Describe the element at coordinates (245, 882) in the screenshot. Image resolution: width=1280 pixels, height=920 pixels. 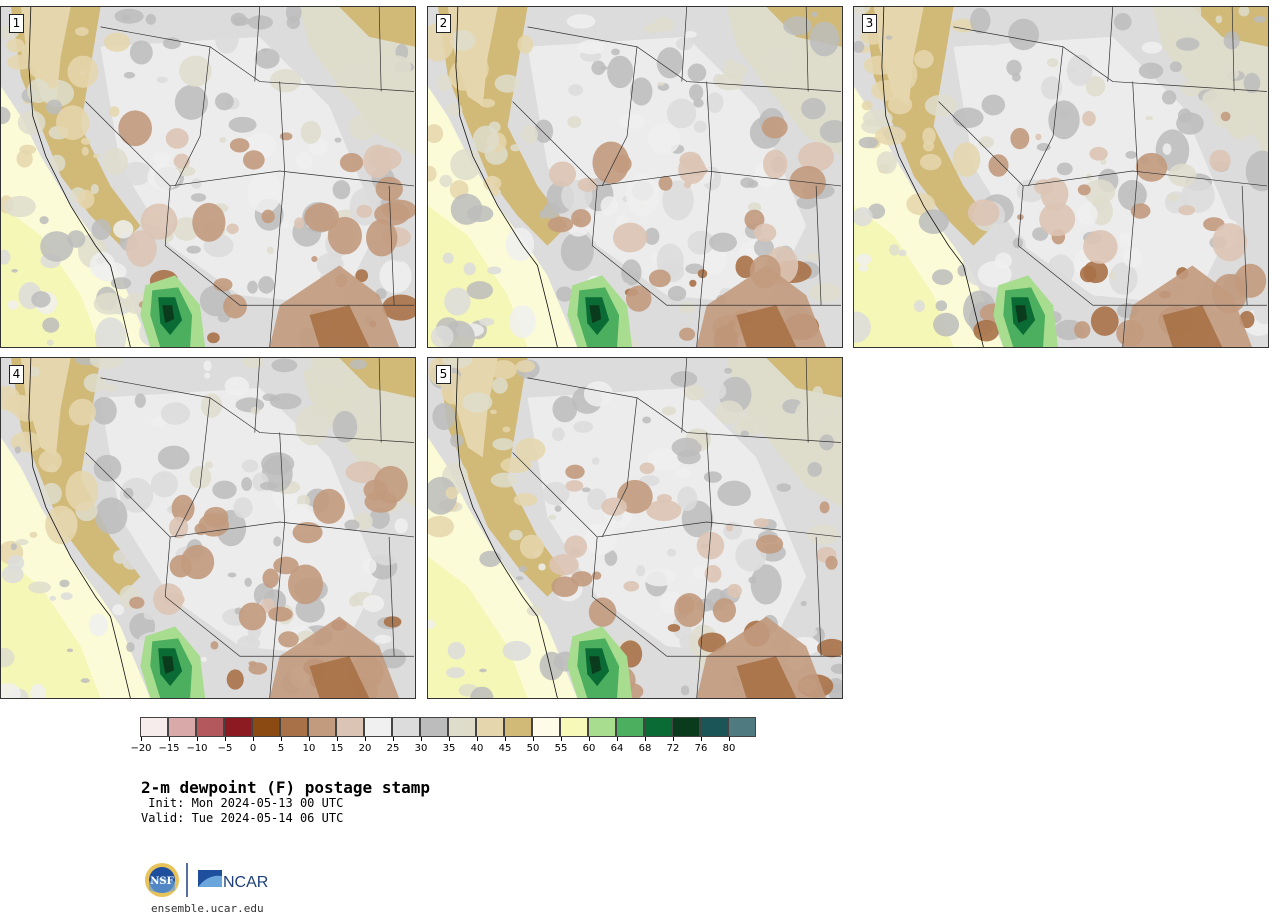
I see `ncar-logo-text: NCAR` at that location.